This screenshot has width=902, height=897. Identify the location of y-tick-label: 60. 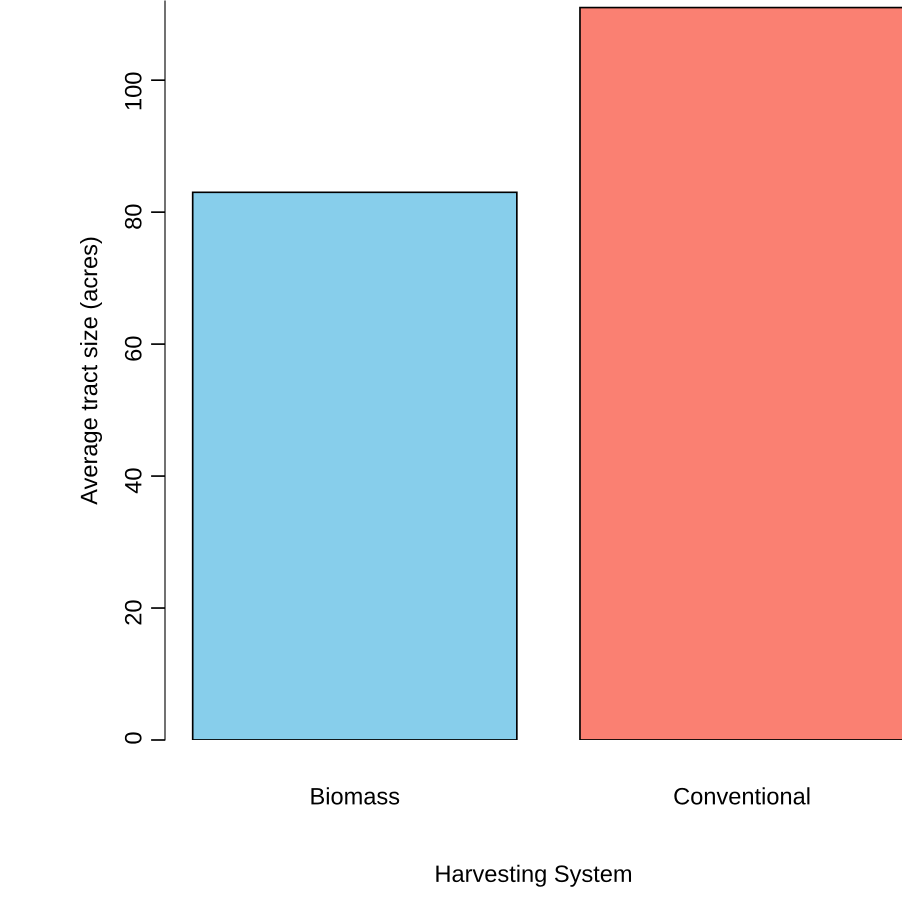
(133, 348).